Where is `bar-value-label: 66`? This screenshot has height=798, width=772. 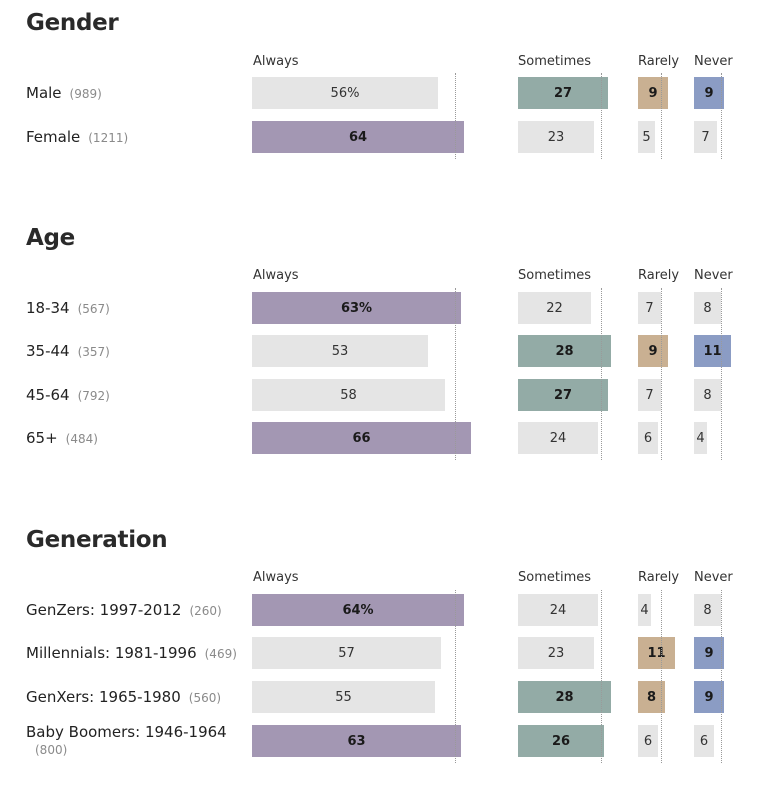 bar-value-label: 66 is located at coordinates (361, 438).